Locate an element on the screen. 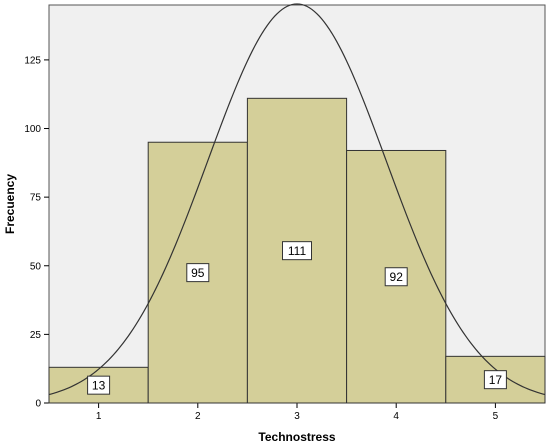 This screenshot has height=448, width=550. data-label: 13 is located at coordinates (99, 386).